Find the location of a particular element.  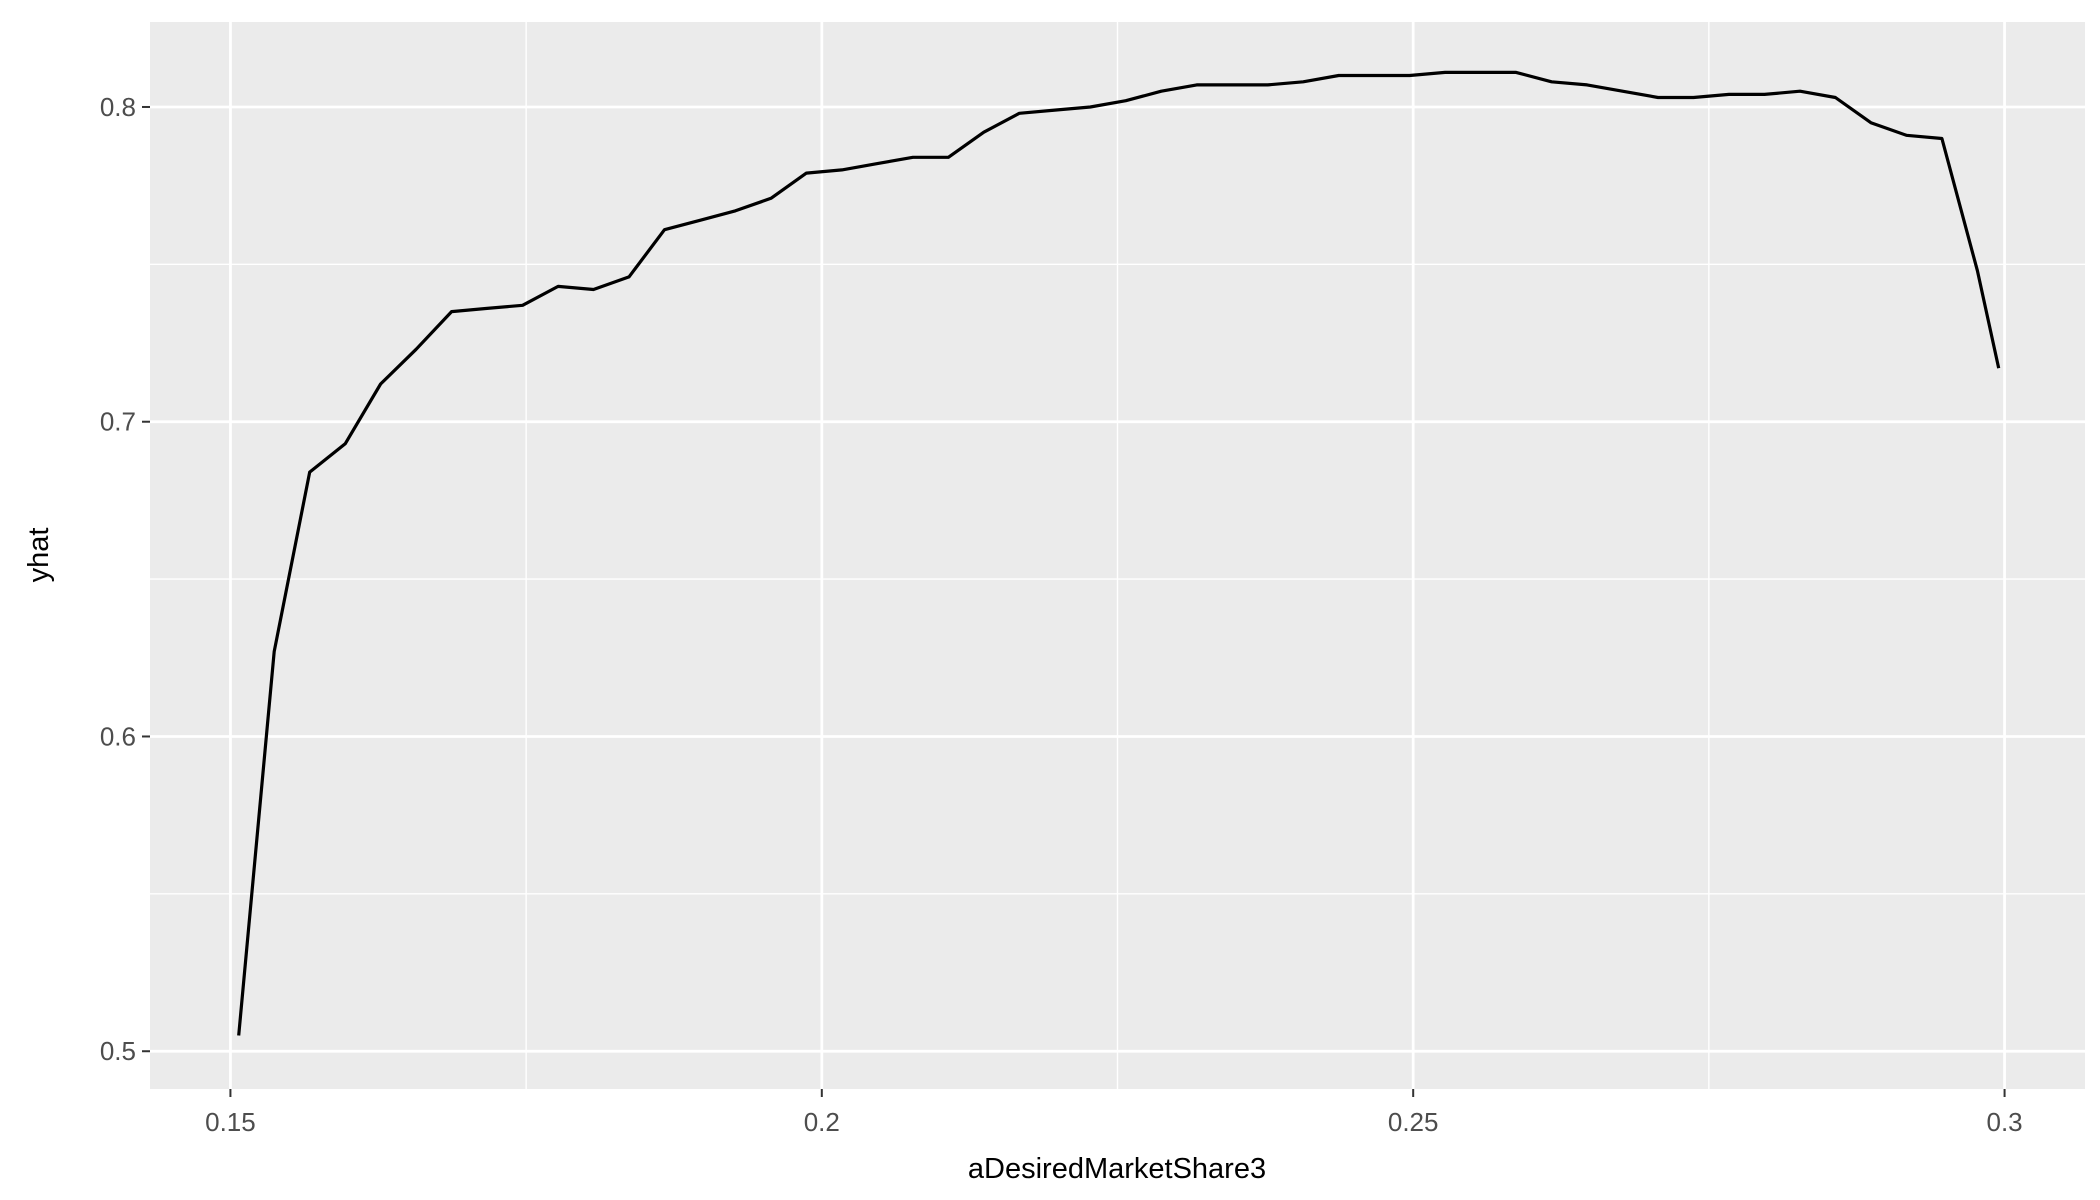

y-axis-title: yhat is located at coordinates (39, 555).